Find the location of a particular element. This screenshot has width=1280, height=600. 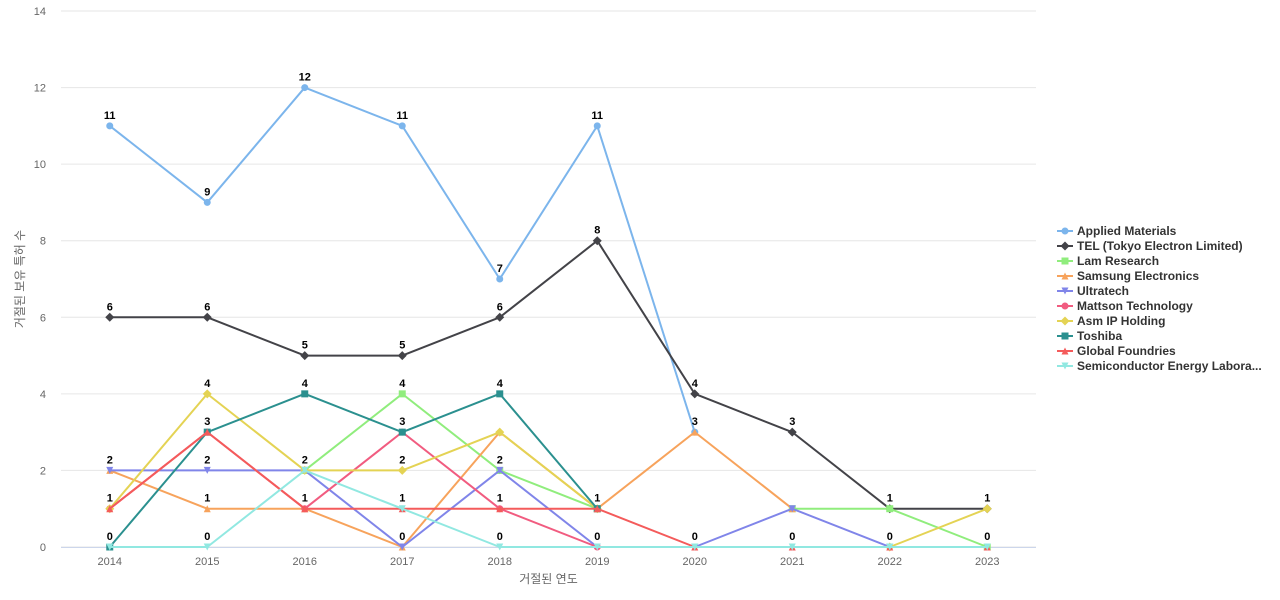

legend-item: Samsung Electronics is located at coordinates (1128, 276).